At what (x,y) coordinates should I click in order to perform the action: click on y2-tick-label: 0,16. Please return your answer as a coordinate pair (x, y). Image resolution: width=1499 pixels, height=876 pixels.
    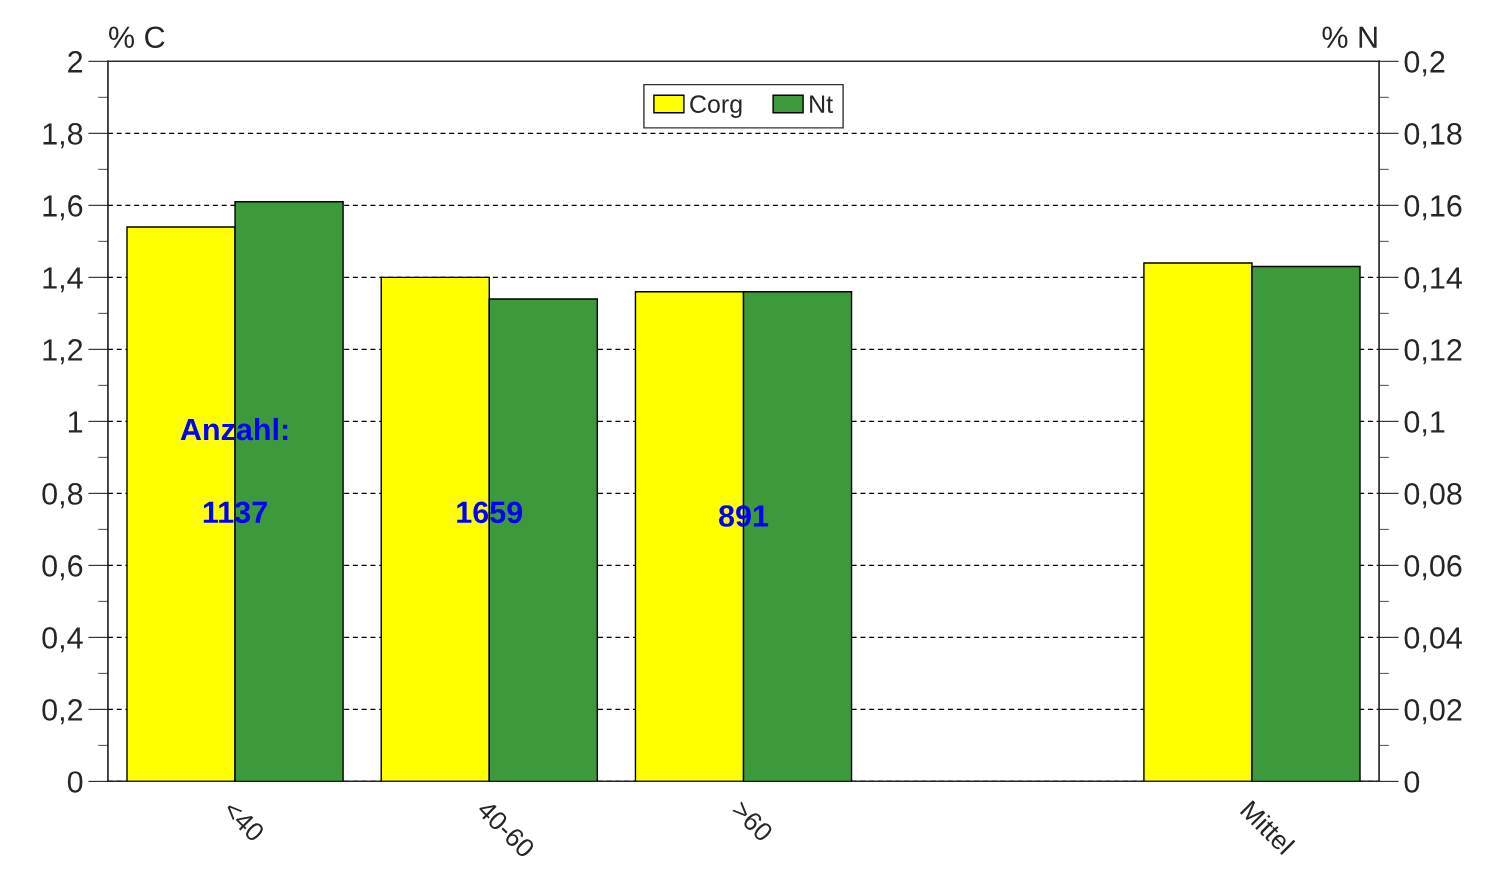
    Looking at the image, I should click on (1433, 208).